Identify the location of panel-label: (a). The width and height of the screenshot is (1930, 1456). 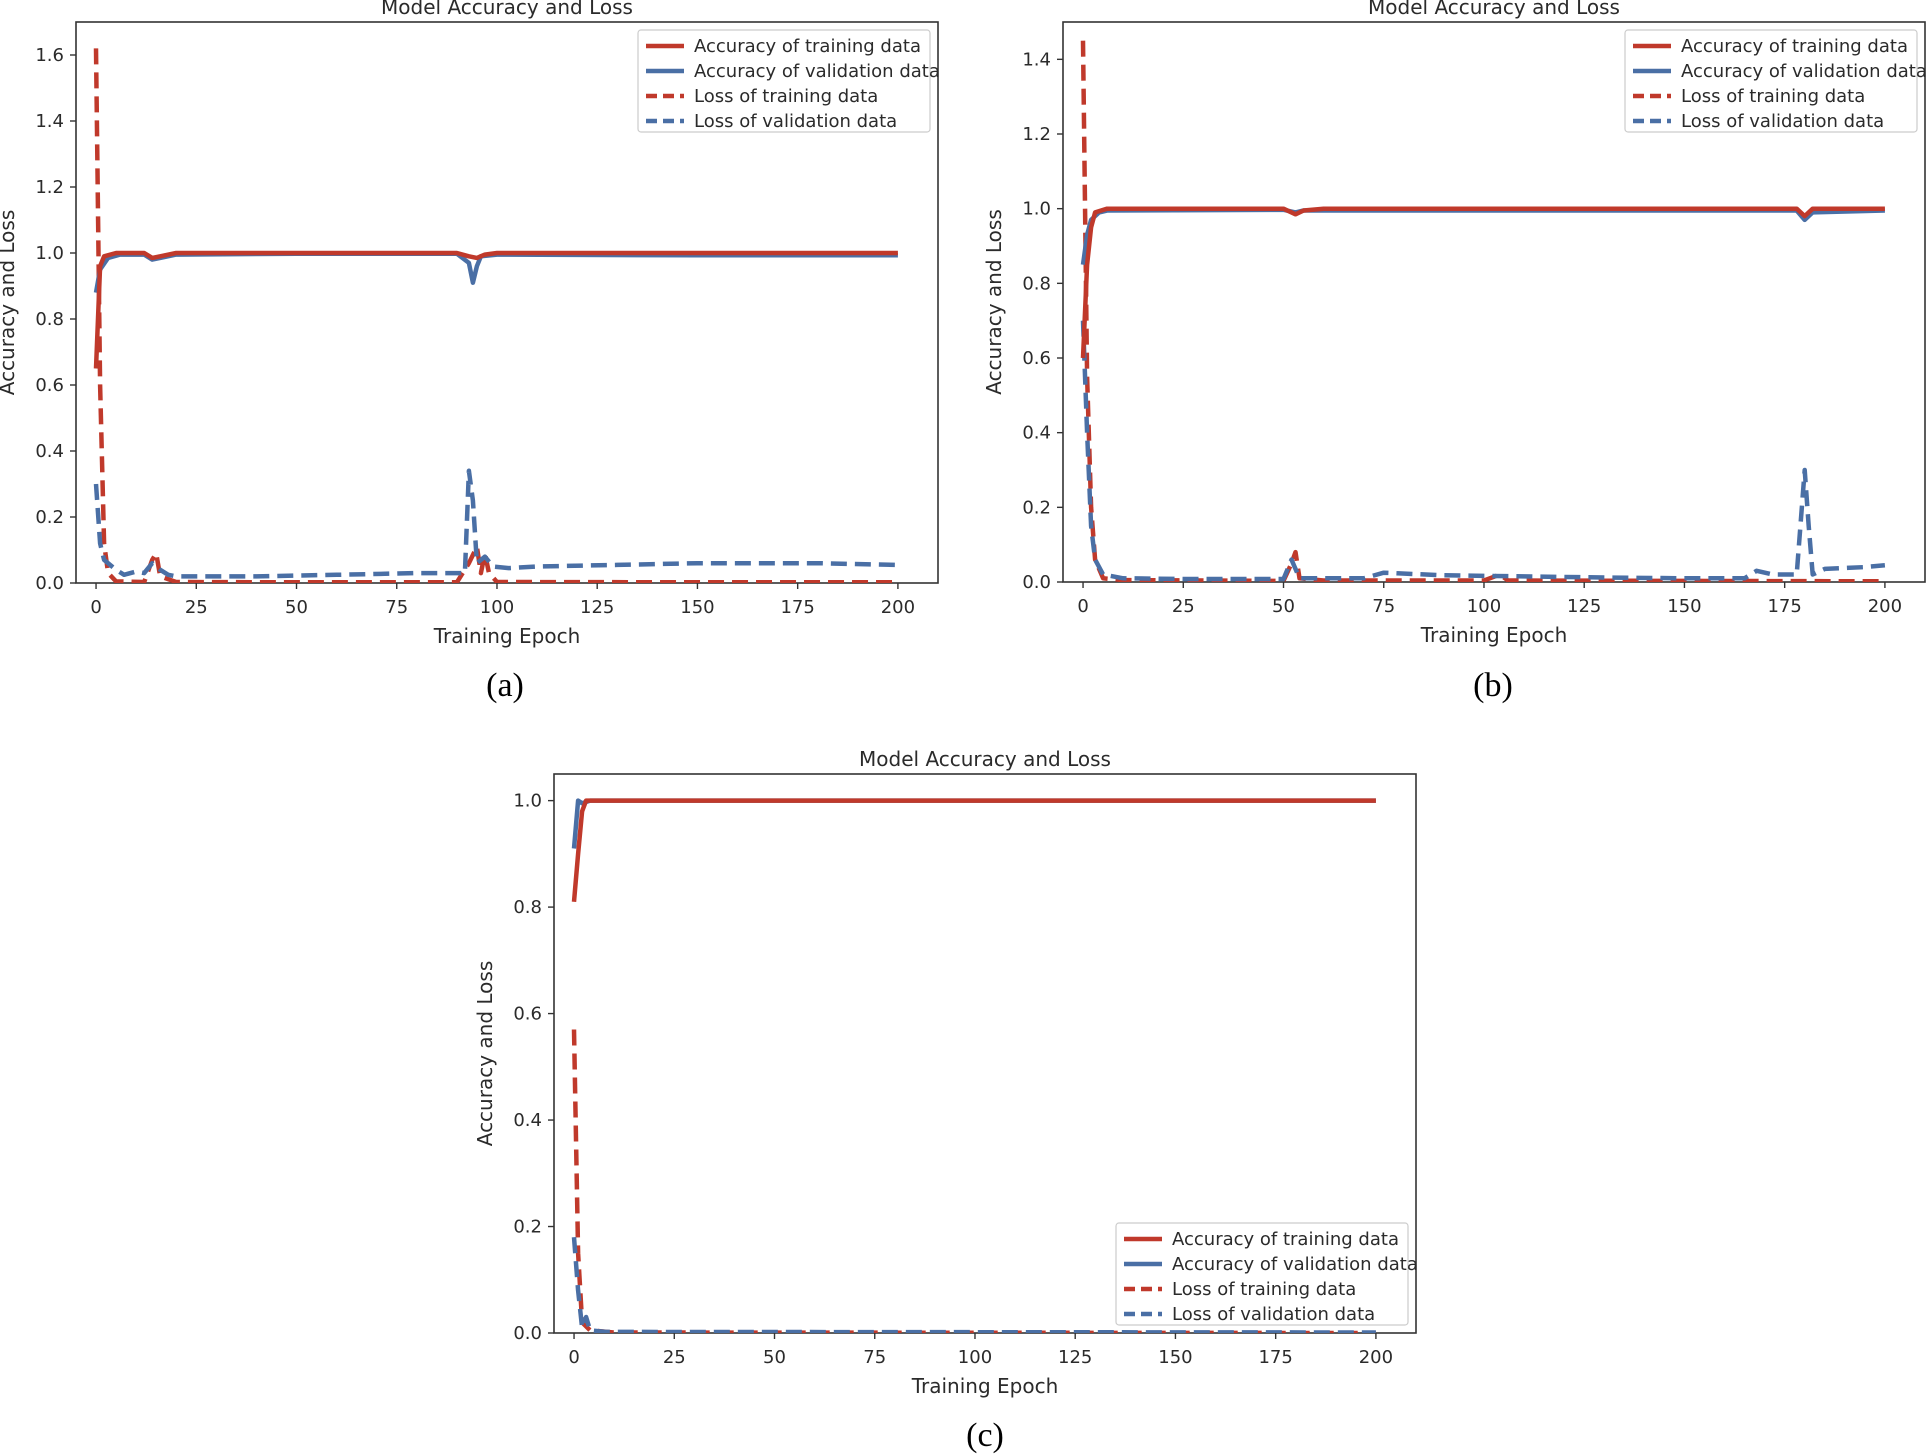
(505, 685).